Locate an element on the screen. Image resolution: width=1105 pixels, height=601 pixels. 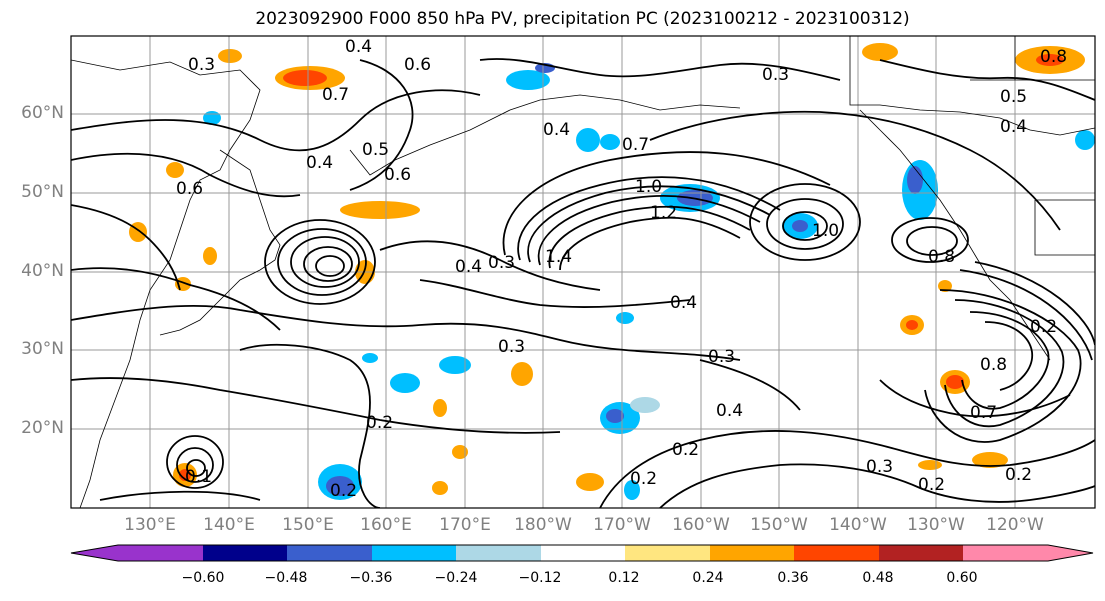
colorbar-tick-label: 0.12 is located at coordinates (624, 578).